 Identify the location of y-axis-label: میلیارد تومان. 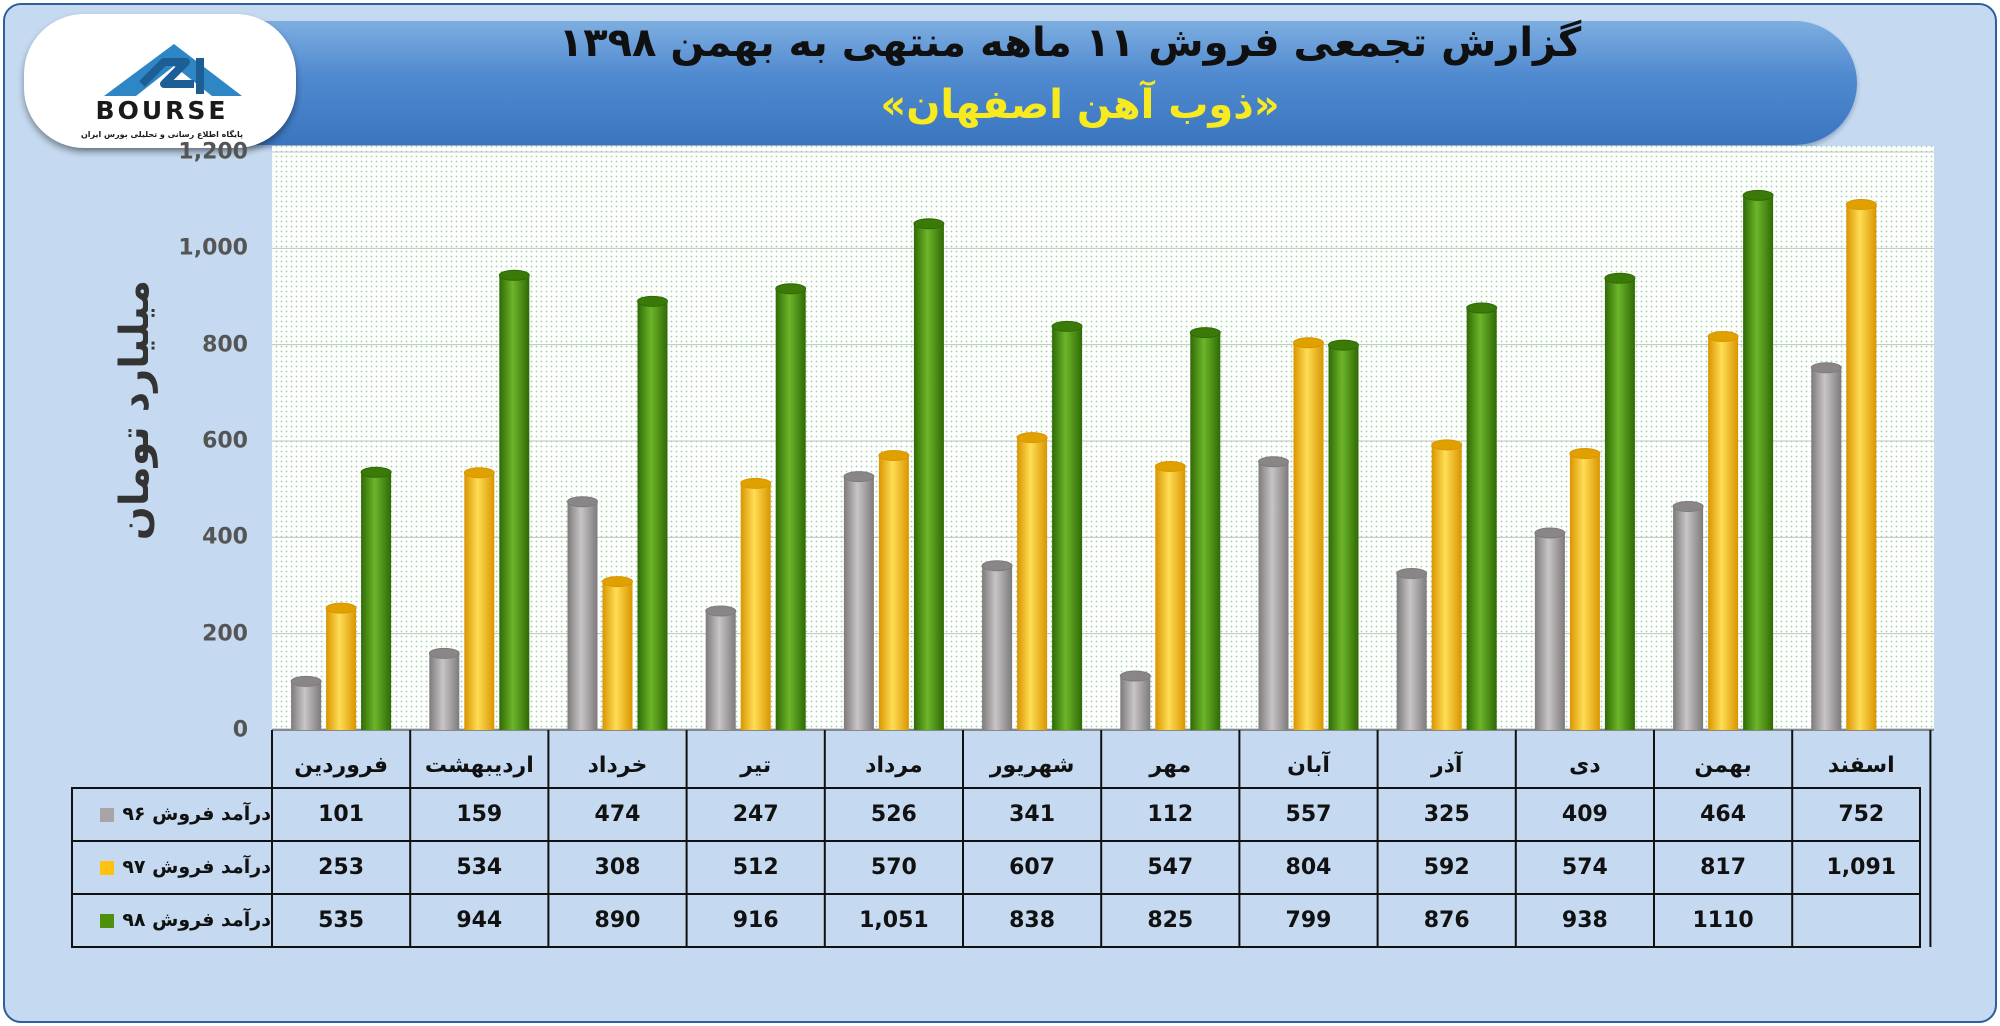
(135, 410).